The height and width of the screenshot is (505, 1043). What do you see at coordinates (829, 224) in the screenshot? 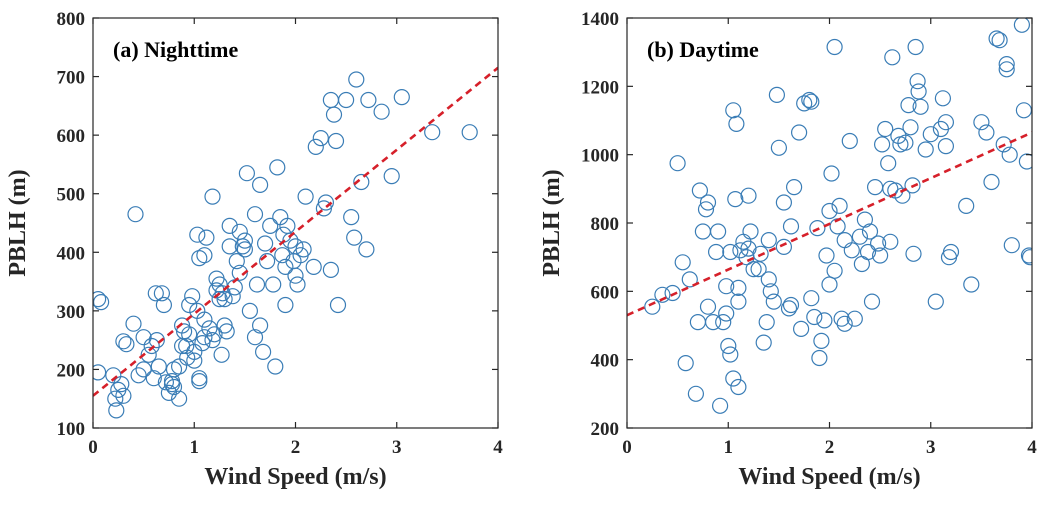
I see `regression-line` at bounding box center [829, 224].